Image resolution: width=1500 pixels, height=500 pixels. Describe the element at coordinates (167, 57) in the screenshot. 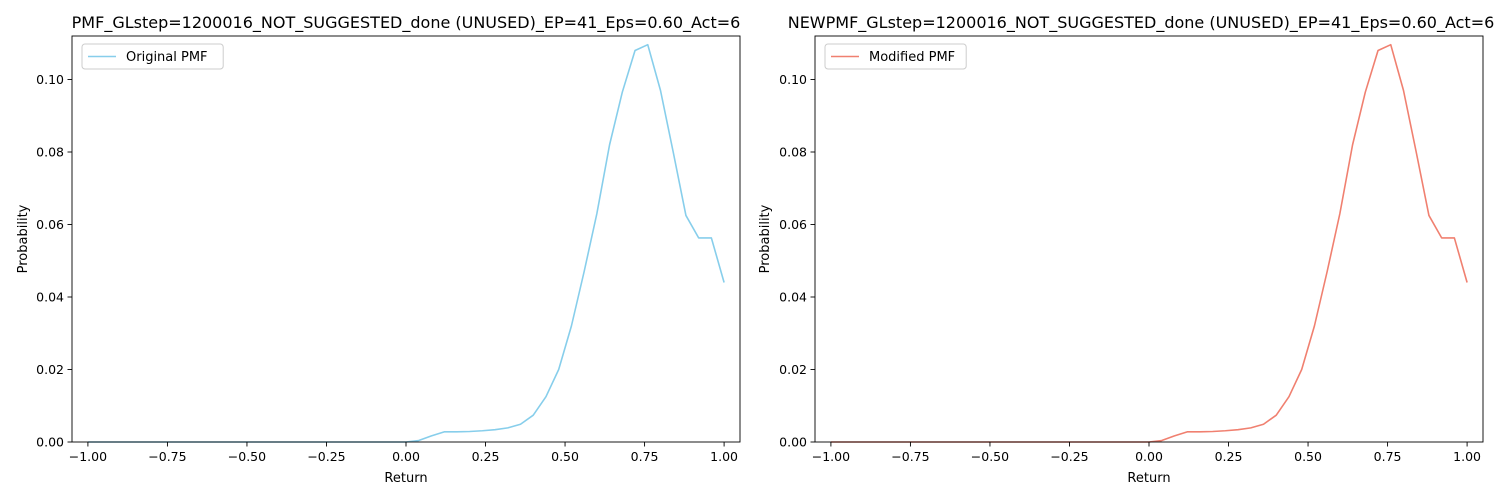

I see `legend-label: Original PMF` at that location.